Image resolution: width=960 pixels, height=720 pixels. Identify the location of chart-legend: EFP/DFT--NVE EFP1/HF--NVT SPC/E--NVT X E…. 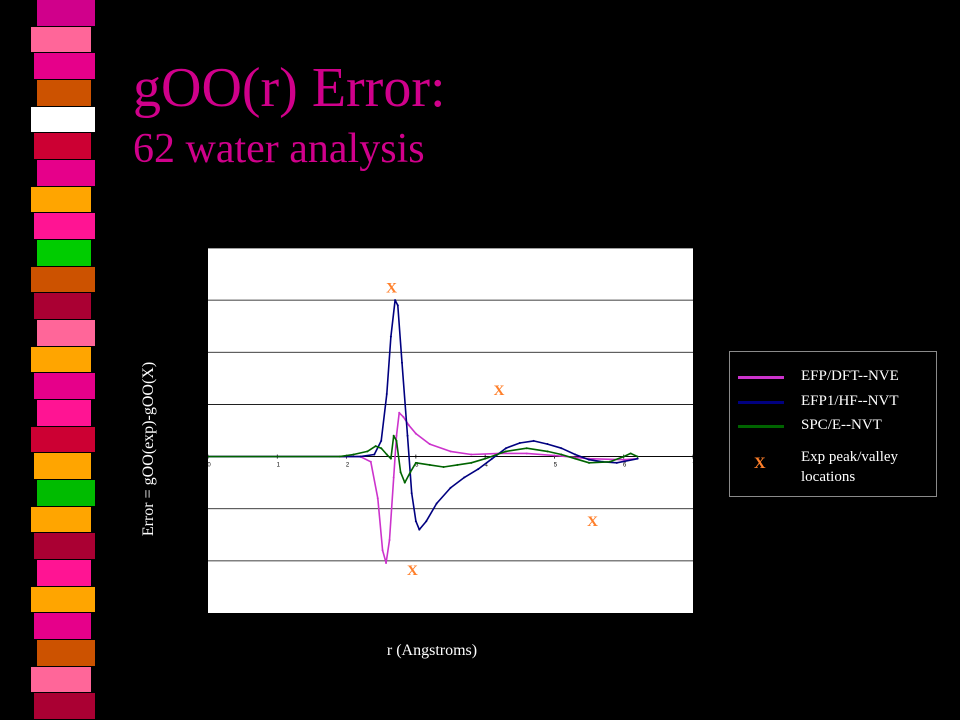
(833, 424).